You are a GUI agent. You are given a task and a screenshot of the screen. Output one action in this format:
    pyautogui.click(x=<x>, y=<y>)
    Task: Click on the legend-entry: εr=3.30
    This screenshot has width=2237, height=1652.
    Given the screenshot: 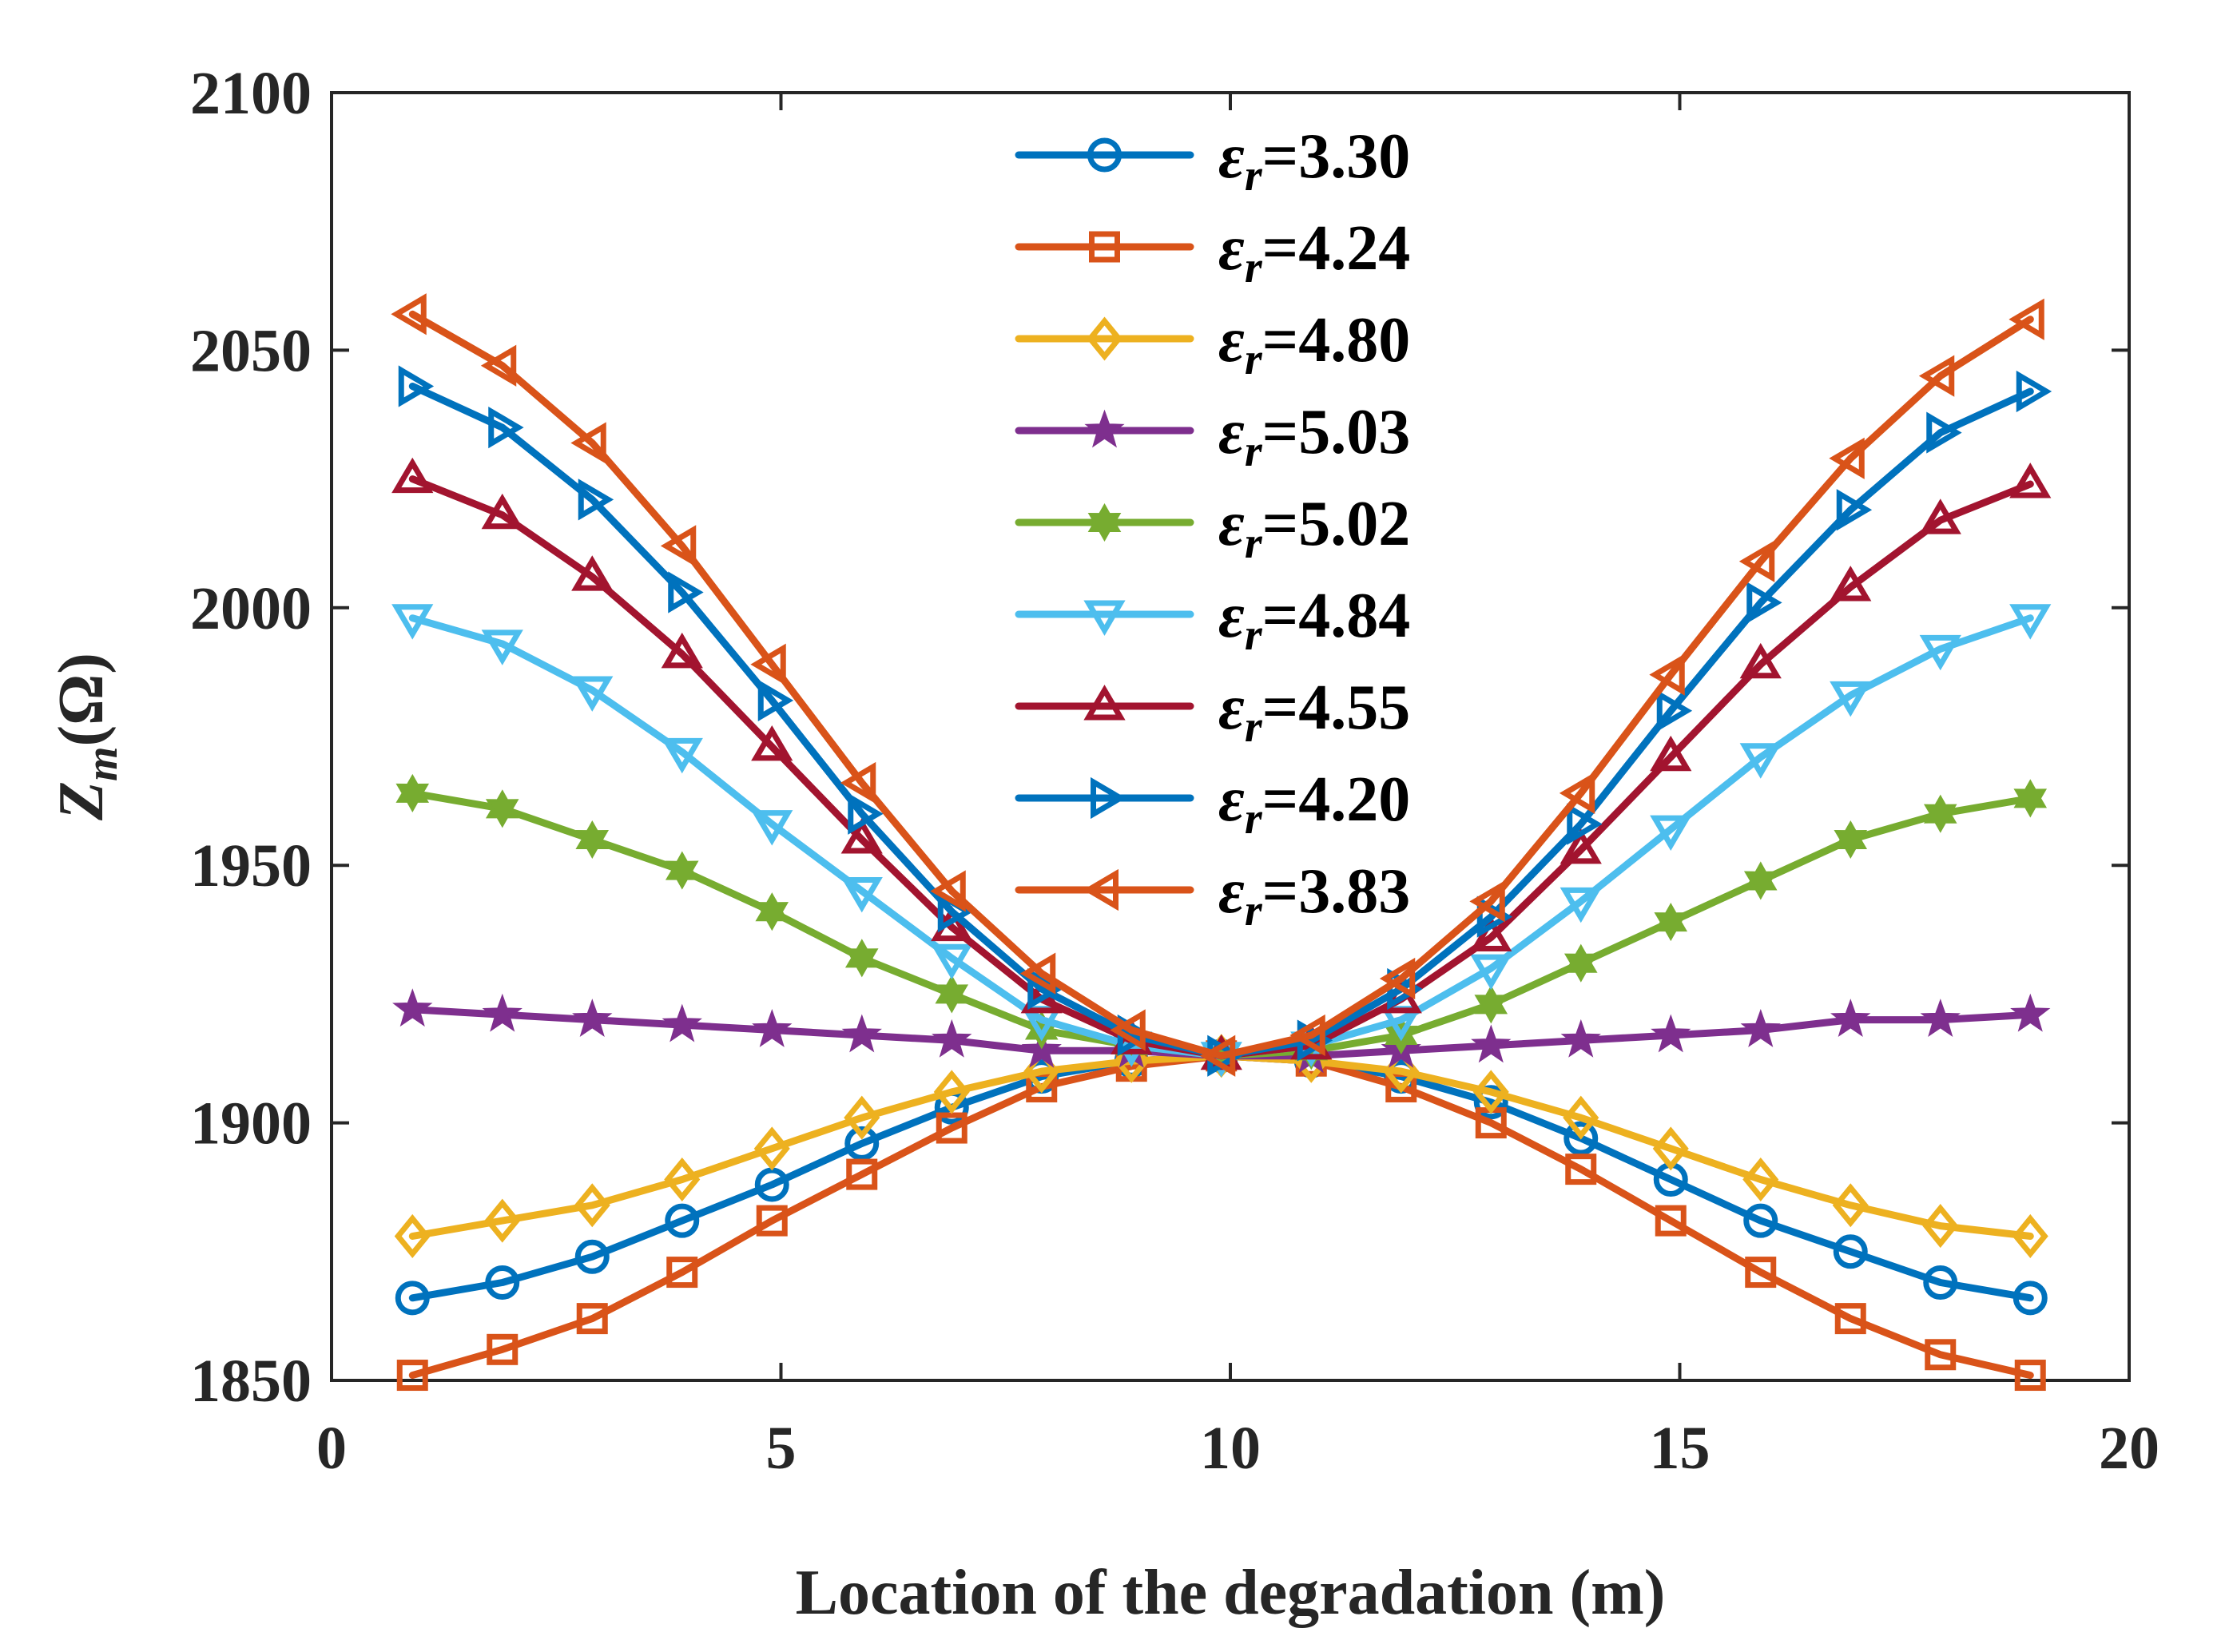 What is the action you would take?
    pyautogui.click(x=1212, y=161)
    